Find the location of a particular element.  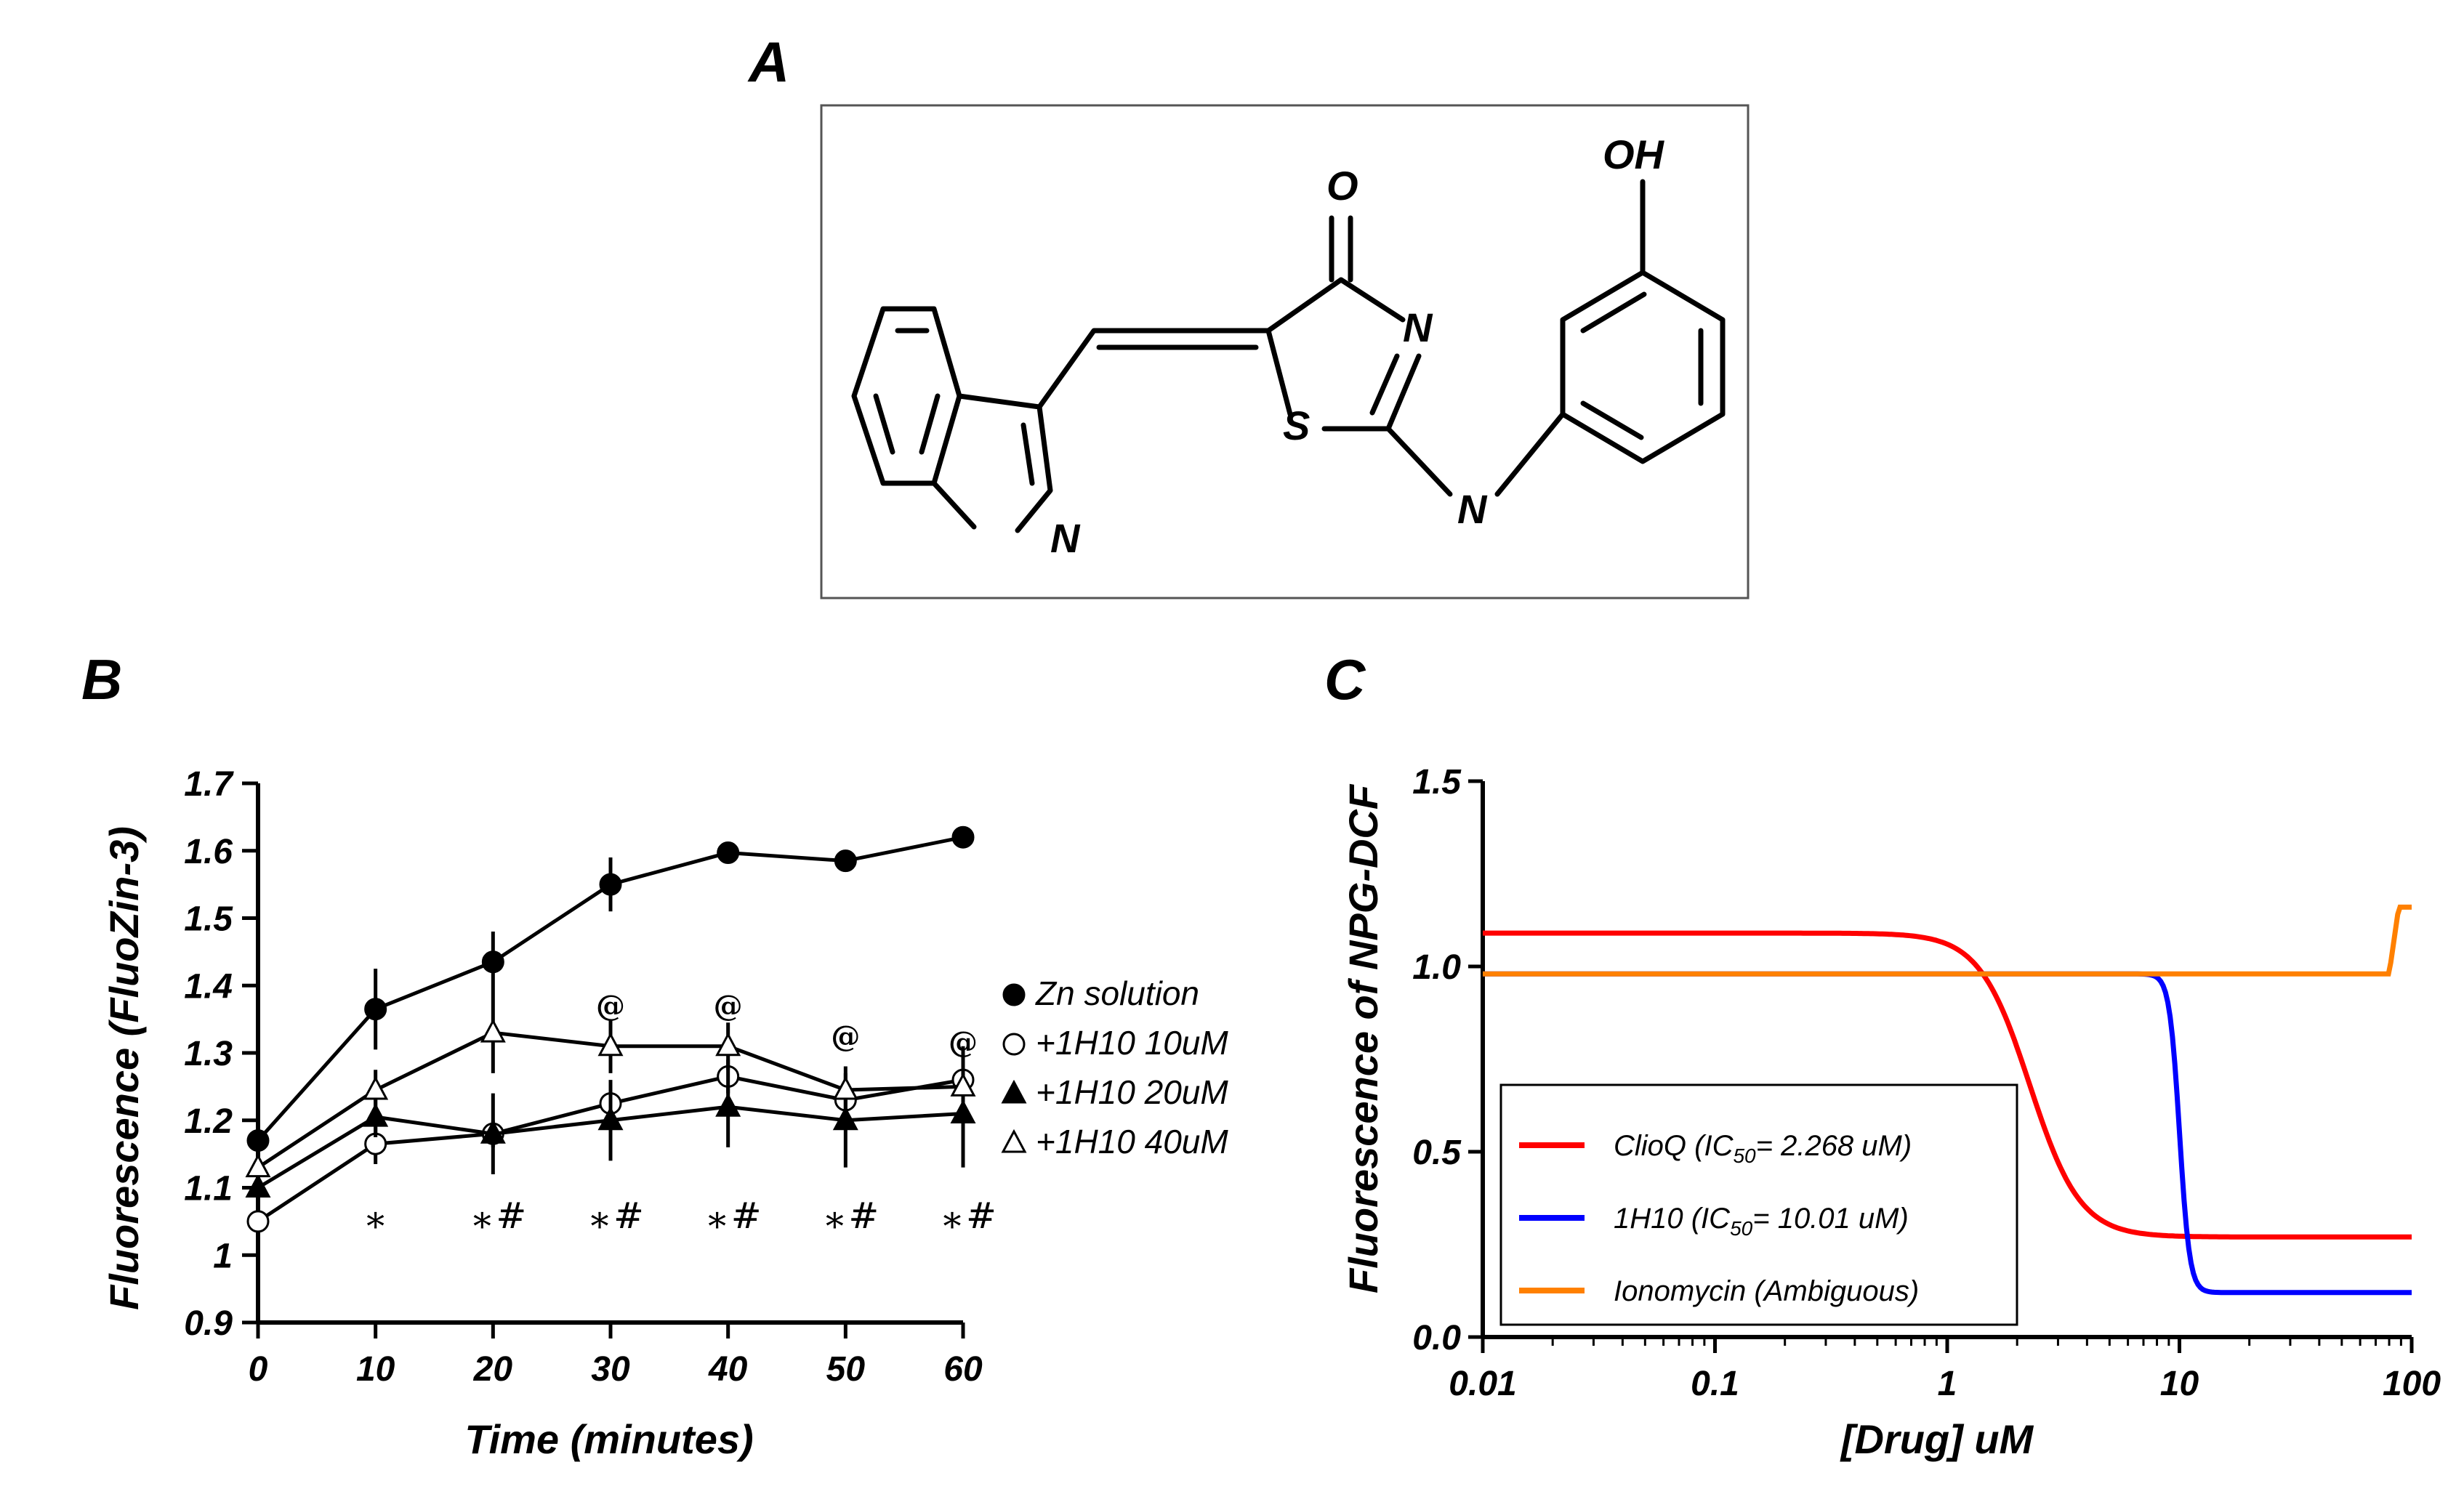

chart-c-legend-label: Ionomycin (Ambiguous) is located at coordinates (1766, 1291).